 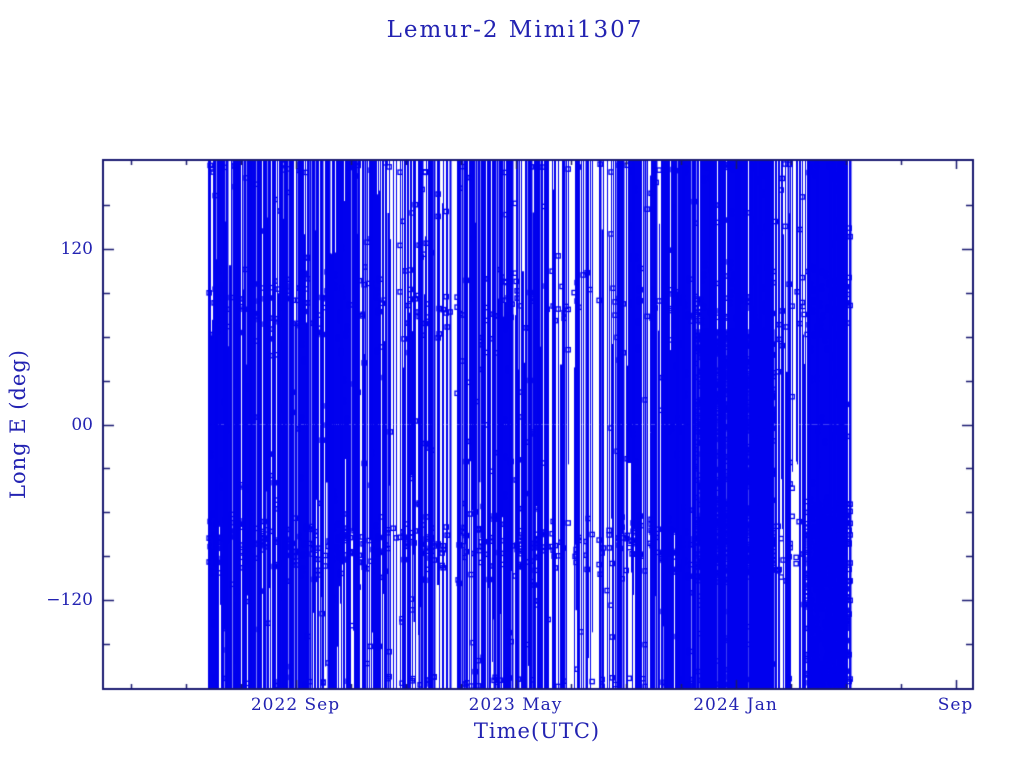 What do you see at coordinates (69, 600) in the screenshot?
I see `y-tick-label: −120` at bounding box center [69, 600].